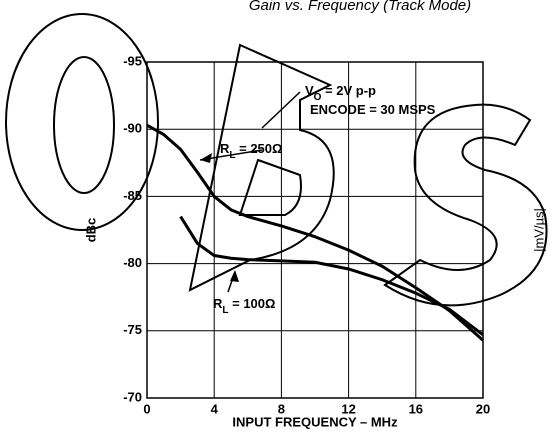  I want to click on chart-title: Gain vs. Frequency (Track Mode), so click(360, 7).